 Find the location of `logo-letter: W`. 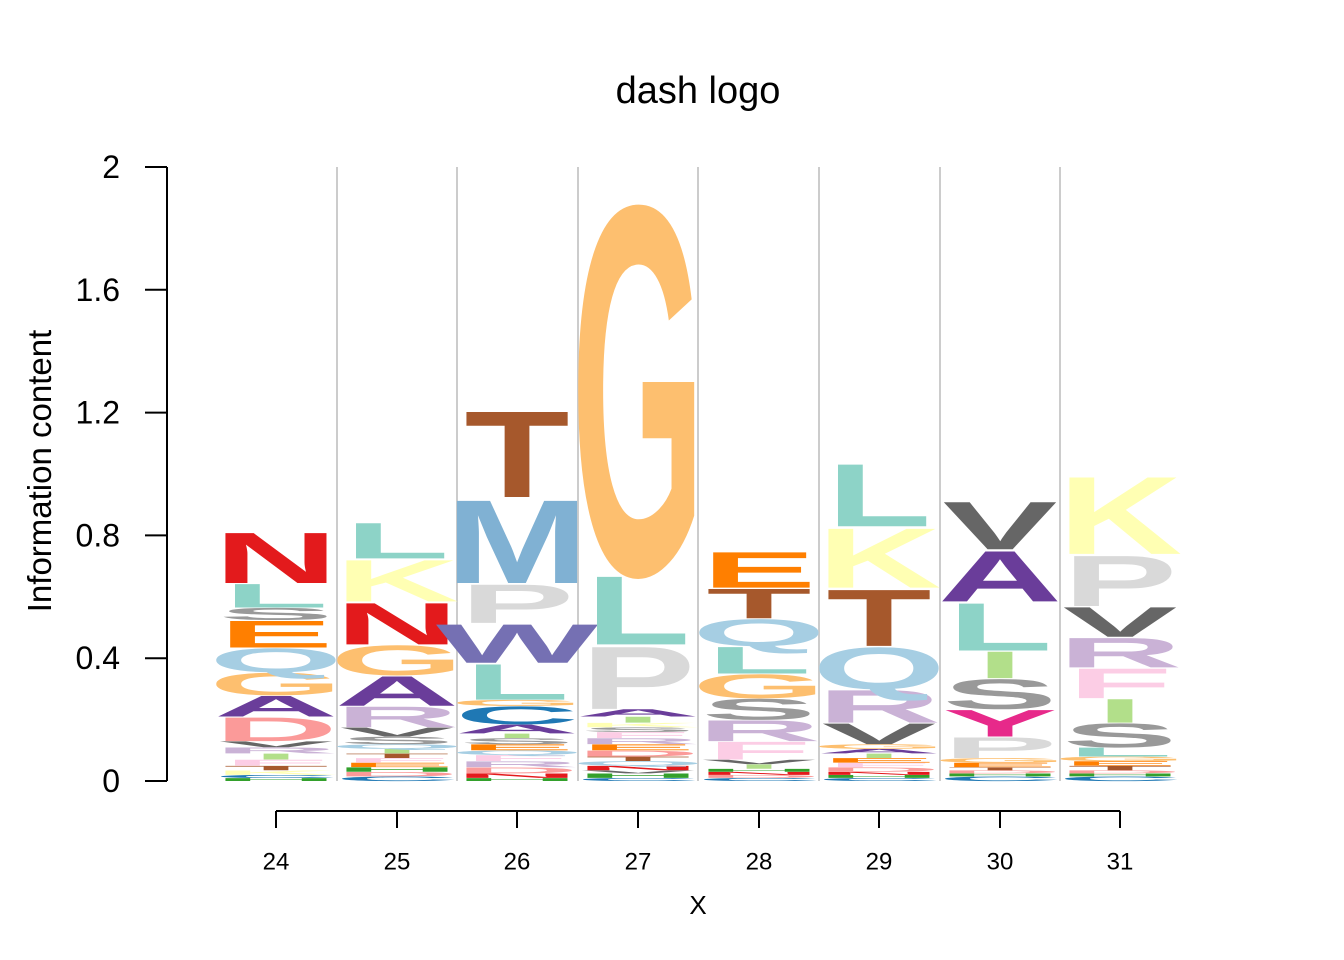

logo-letter: W is located at coordinates (517, 644).